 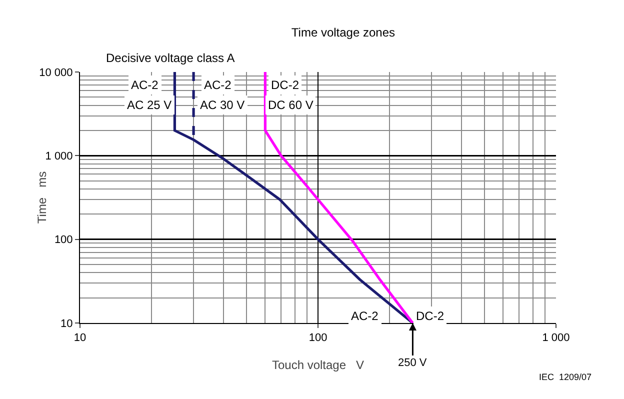 What do you see at coordinates (318, 365) in the screenshot?
I see `x-axis-title: Touch voltage V` at bounding box center [318, 365].